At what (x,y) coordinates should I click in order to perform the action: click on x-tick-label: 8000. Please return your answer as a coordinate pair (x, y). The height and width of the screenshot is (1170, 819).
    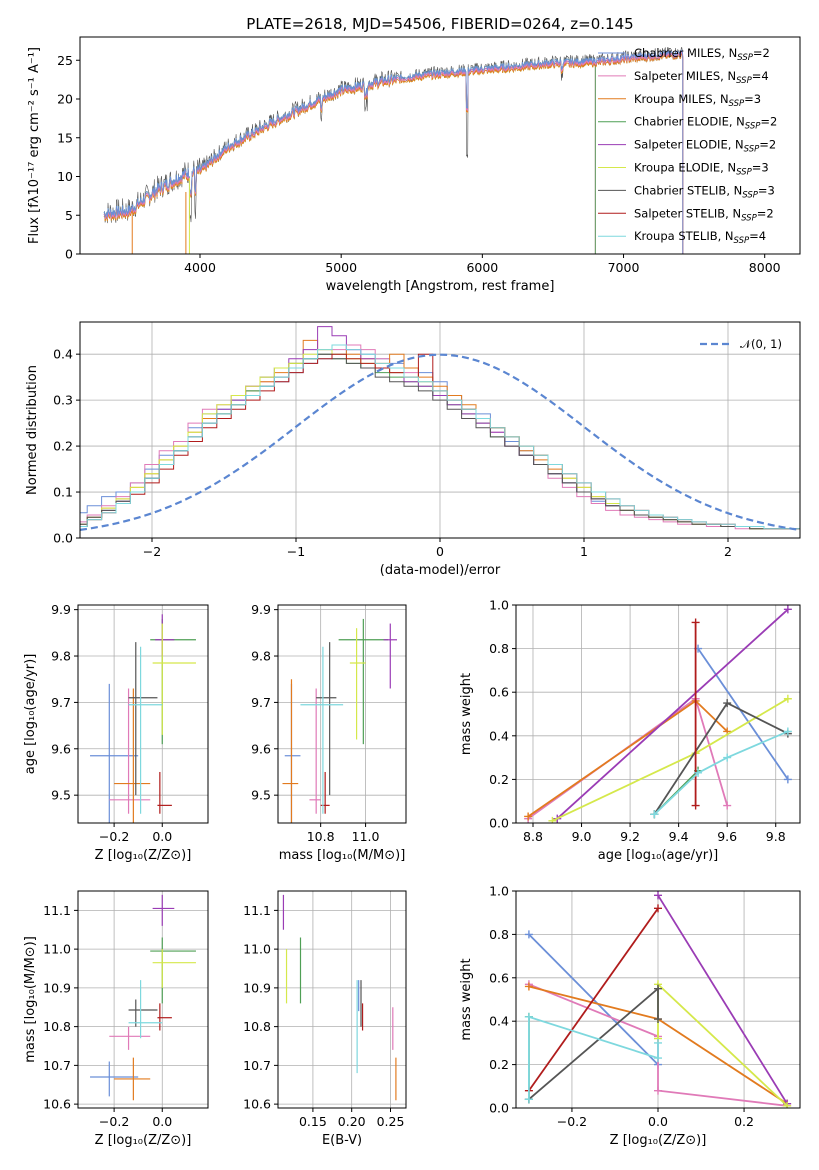
    Looking at the image, I should click on (765, 267).